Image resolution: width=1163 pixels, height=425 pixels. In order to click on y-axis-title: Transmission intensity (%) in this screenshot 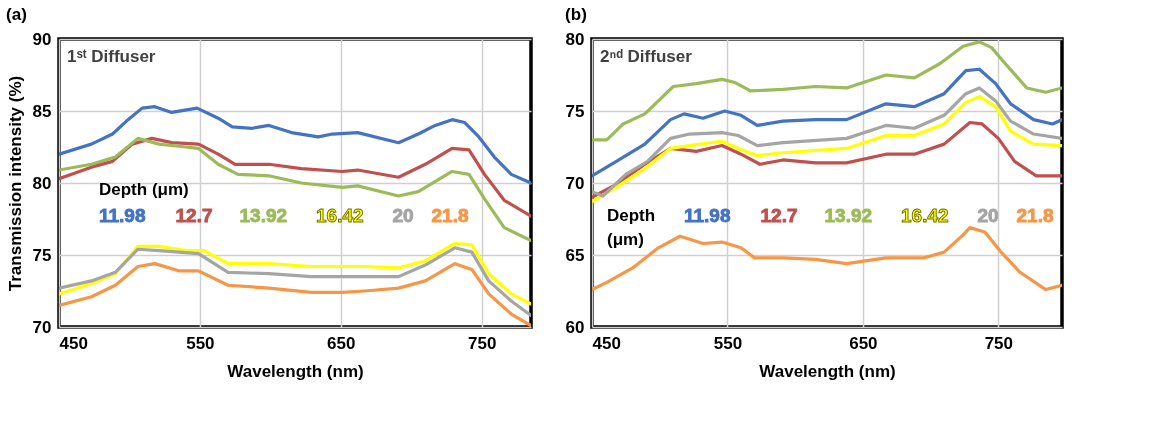, I will do `click(15, 183)`.